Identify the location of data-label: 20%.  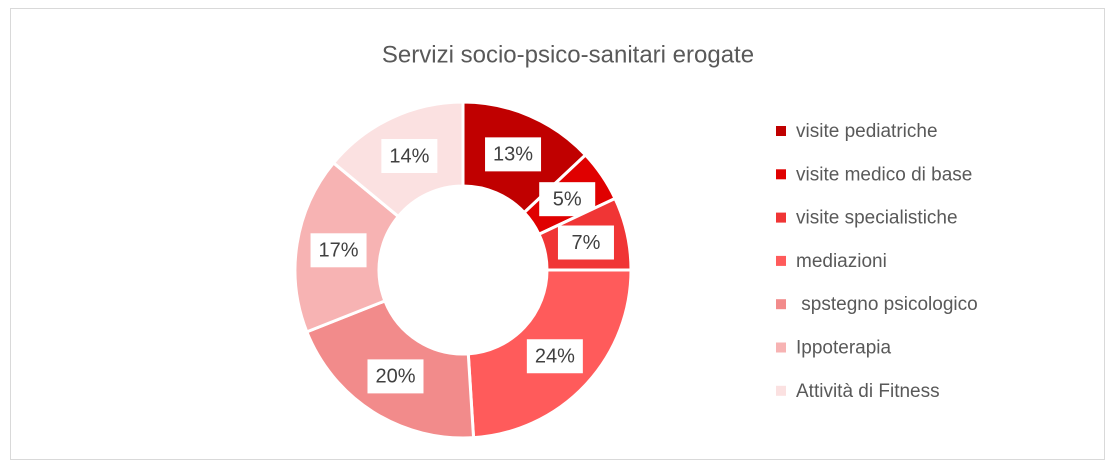
(395, 377).